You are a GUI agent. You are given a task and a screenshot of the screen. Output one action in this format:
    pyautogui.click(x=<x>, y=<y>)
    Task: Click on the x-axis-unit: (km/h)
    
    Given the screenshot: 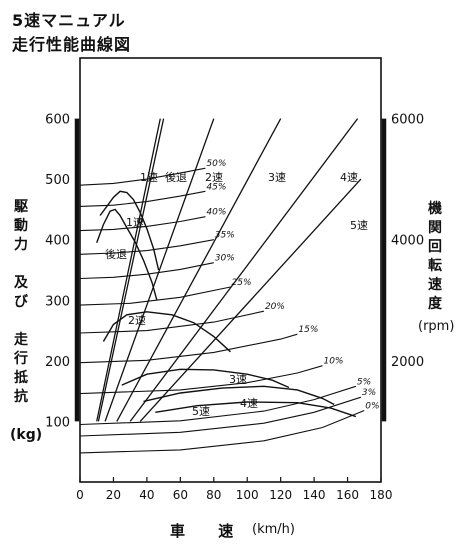 What is the action you would take?
    pyautogui.click(x=273, y=529)
    